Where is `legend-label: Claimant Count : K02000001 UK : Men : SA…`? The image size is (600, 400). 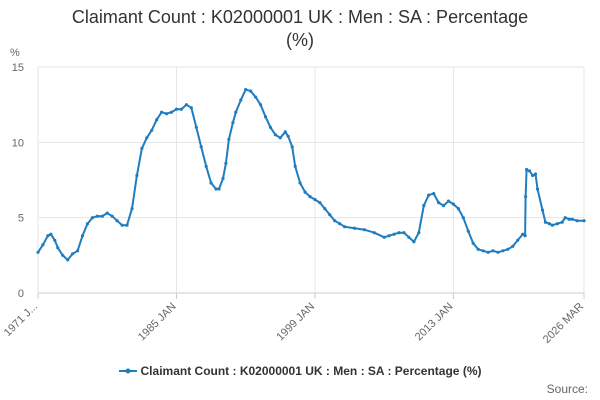 legend-label: Claimant Count : K02000001 UK : Men : SA… is located at coordinates (311, 371).